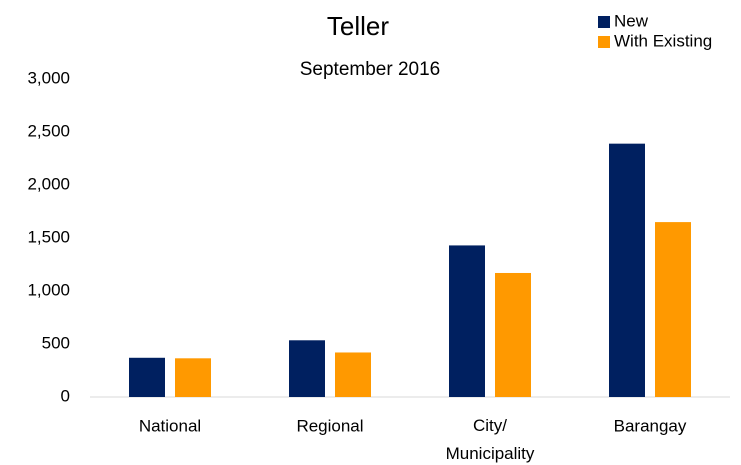  I want to click on x-tick-label: Barangay, so click(650, 425).